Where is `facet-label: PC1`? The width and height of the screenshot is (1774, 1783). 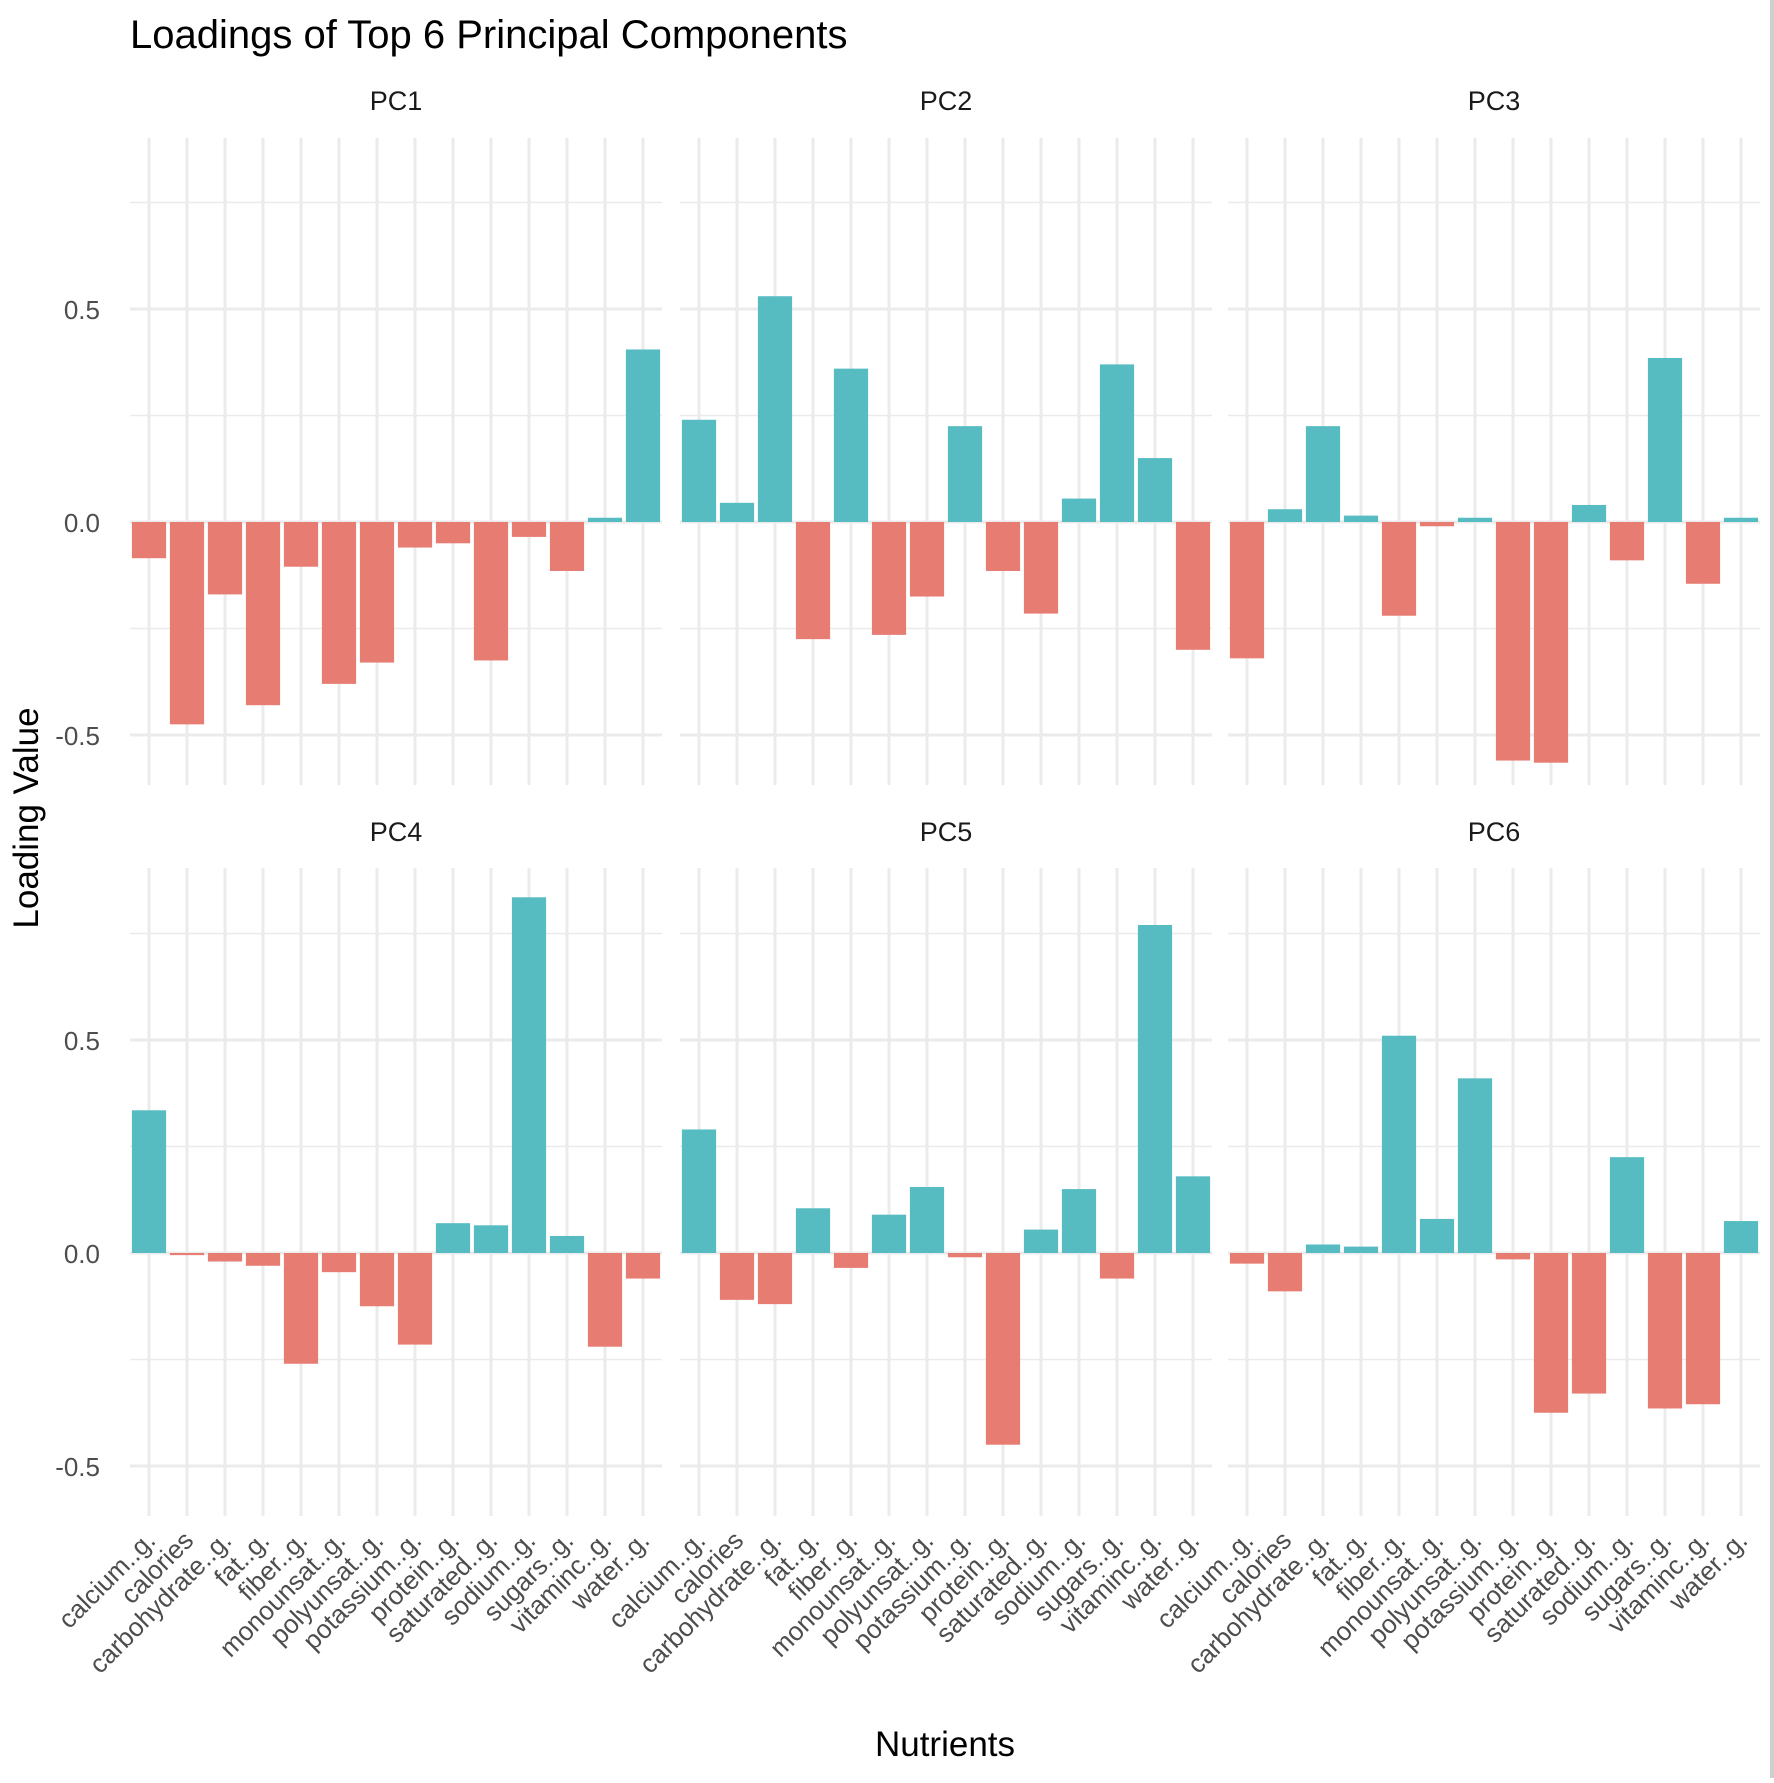
facet-label: PC1 is located at coordinates (396, 101).